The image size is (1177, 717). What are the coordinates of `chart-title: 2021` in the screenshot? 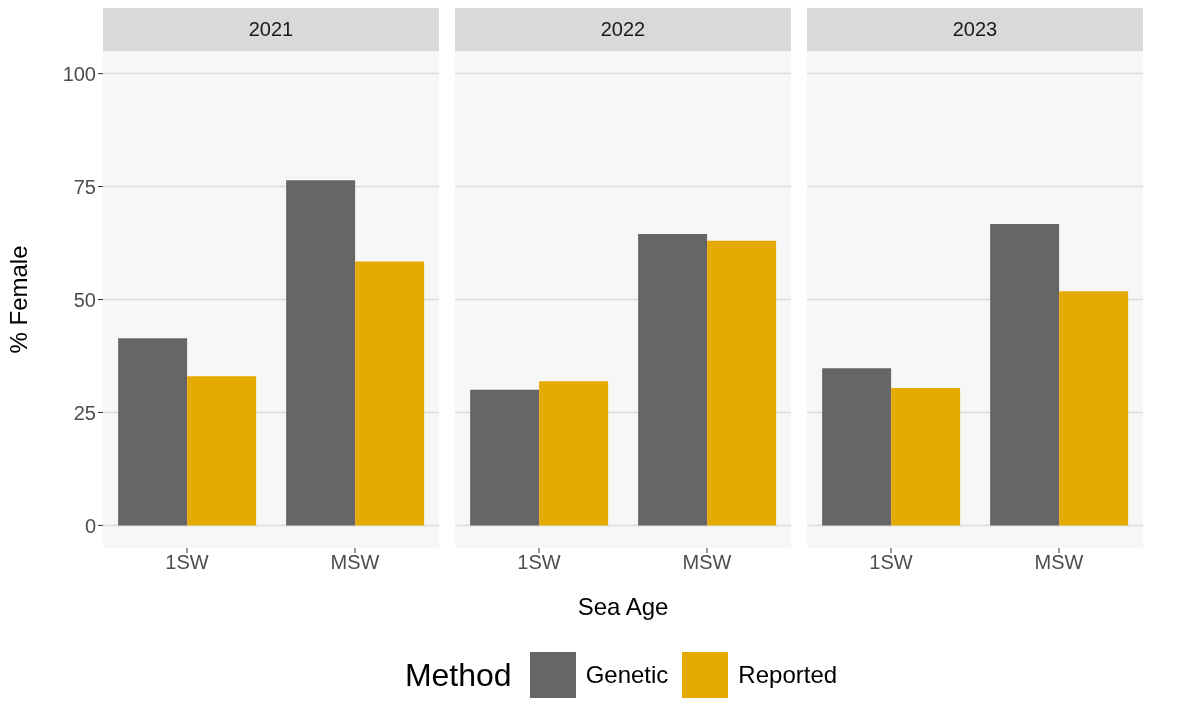 It's located at (271, 29).